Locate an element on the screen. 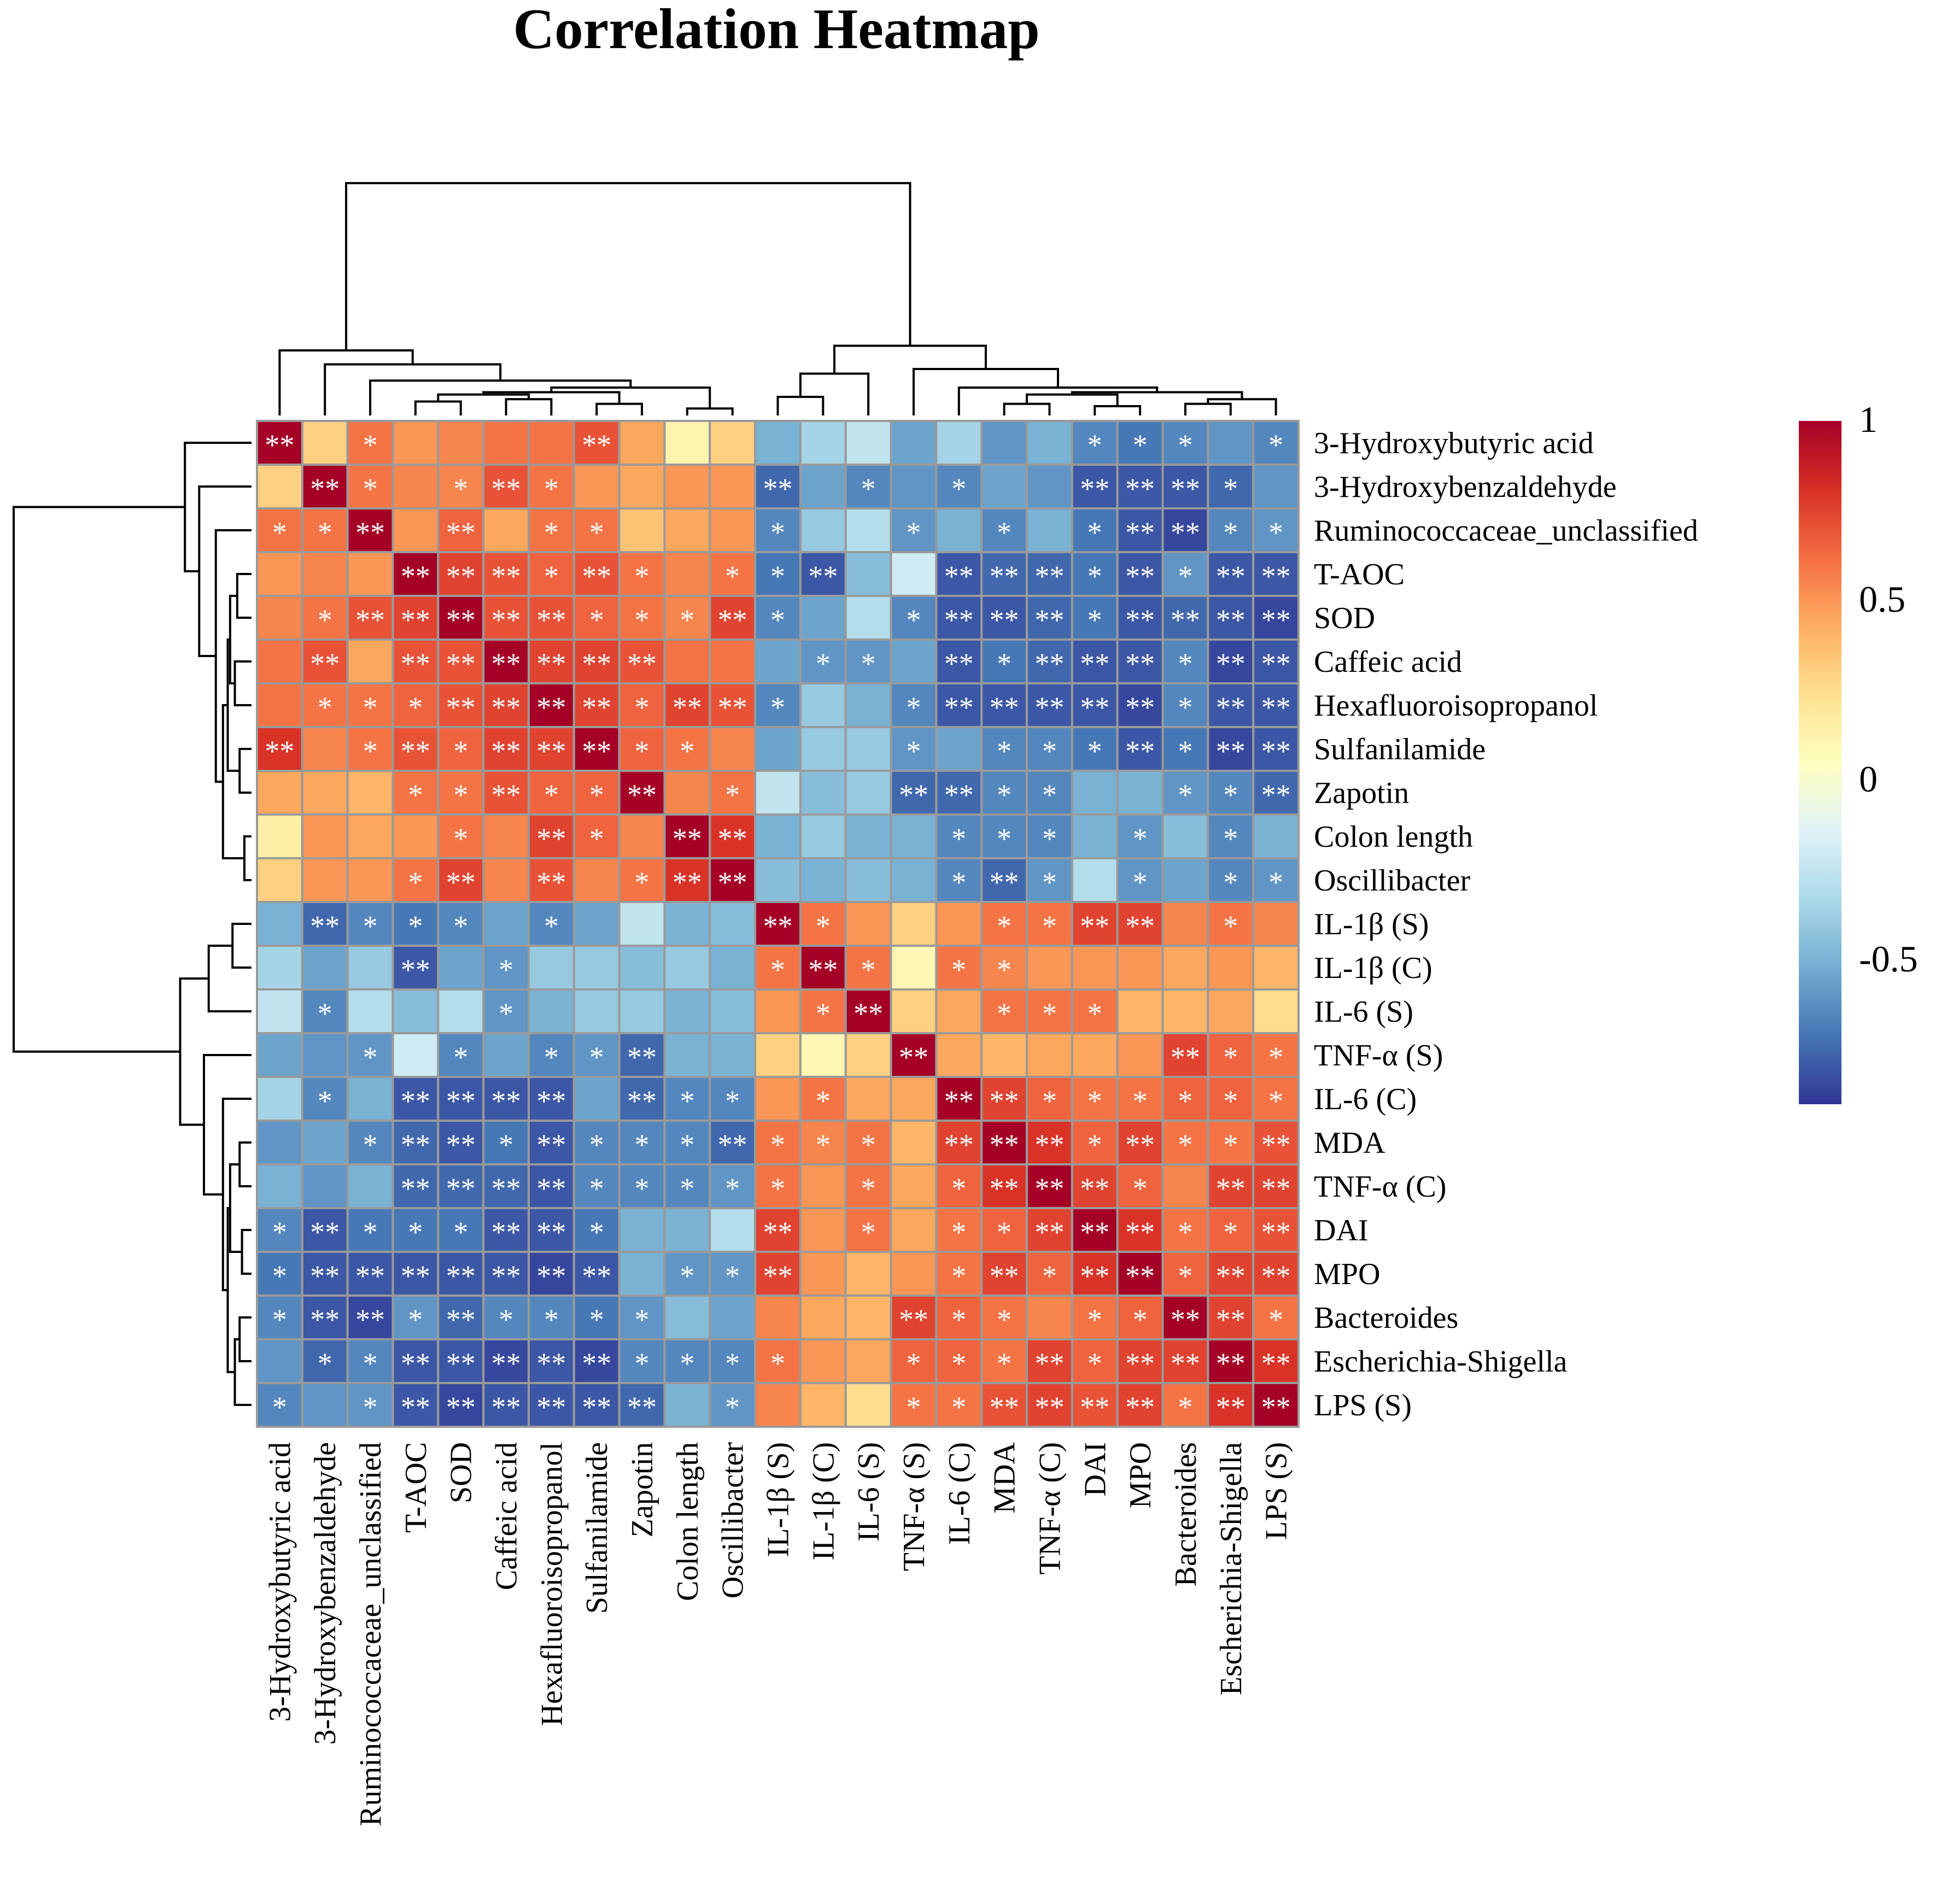  color-legend: 1 0.5 0 -0.5 is located at coordinates (1858, 751).